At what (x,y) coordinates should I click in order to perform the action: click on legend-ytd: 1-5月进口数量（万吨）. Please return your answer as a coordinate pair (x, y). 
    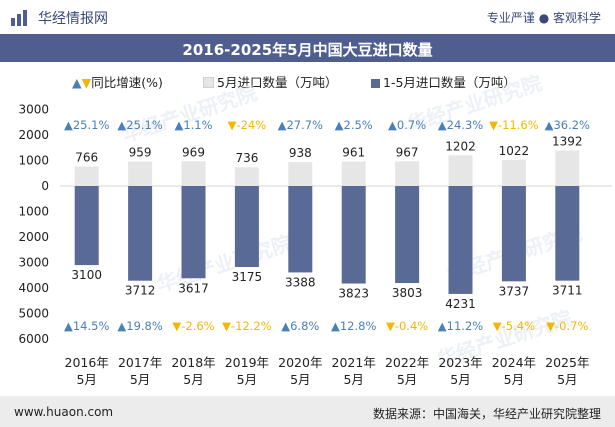
    Looking at the image, I should click on (443, 81).